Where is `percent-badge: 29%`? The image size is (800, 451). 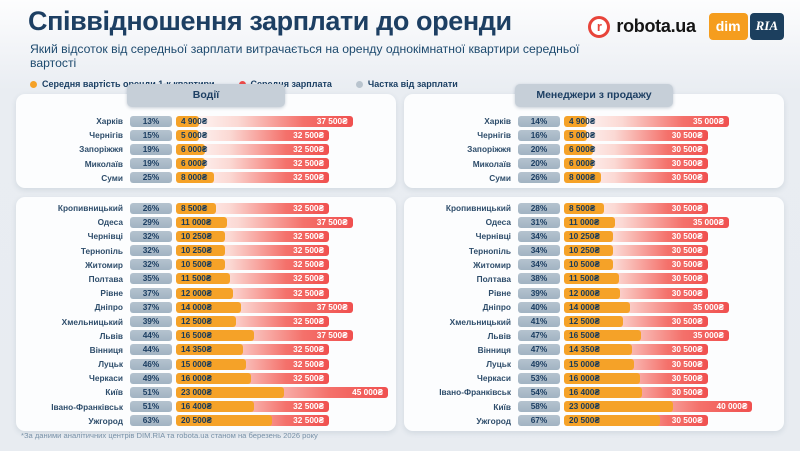 percent-badge: 29% is located at coordinates (151, 222).